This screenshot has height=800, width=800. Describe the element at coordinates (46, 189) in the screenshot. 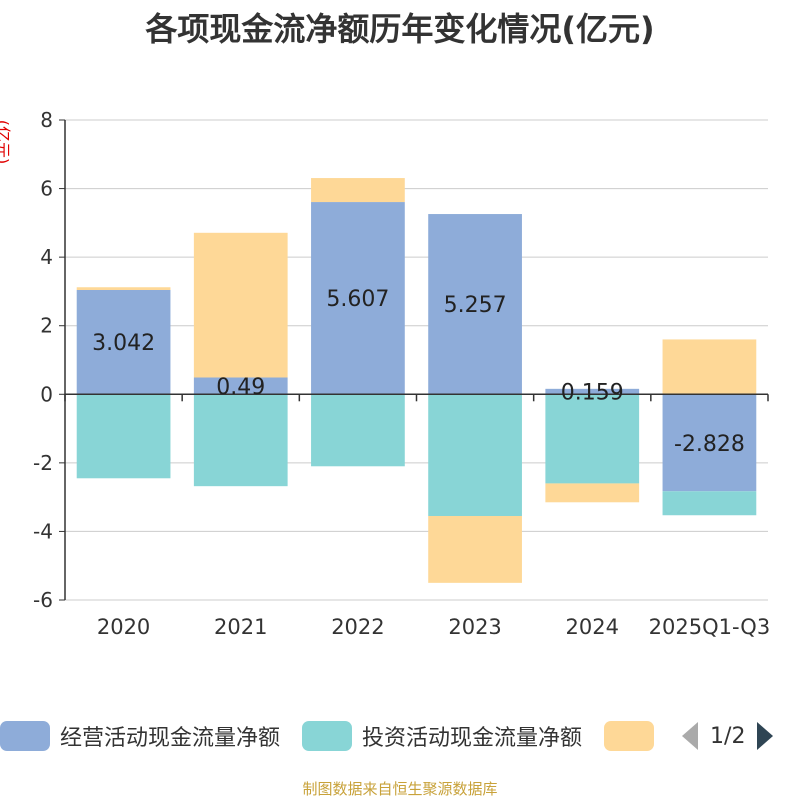

I see `y-tick-label: 6` at that location.